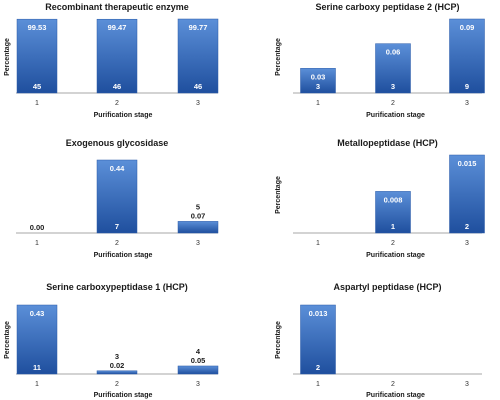 The height and width of the screenshot is (400, 500). Describe the element at coordinates (393, 52) in the screenshot. I see `bar-value-label: 0.06` at that location.